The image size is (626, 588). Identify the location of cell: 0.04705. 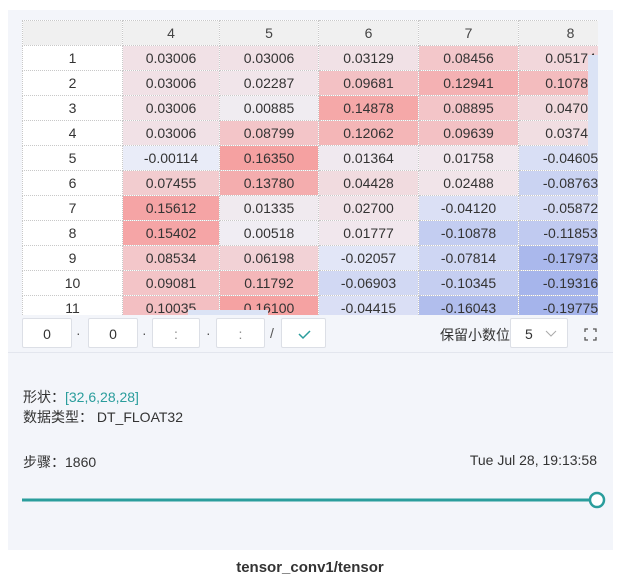
(558, 108).